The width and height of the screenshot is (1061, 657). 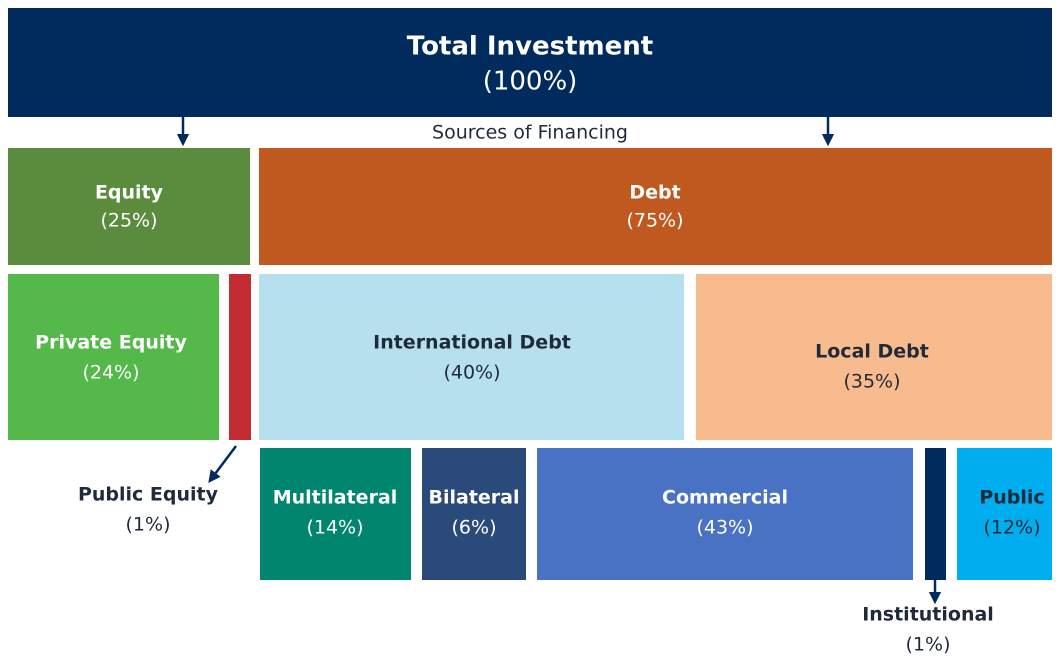 What do you see at coordinates (473, 498) in the screenshot?
I see `node-label: Bilateral` at bounding box center [473, 498].